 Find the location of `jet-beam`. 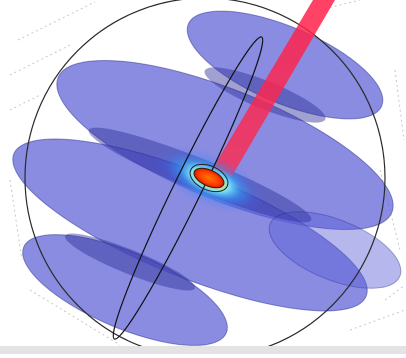

jet-beam is located at coordinates (274, 88).